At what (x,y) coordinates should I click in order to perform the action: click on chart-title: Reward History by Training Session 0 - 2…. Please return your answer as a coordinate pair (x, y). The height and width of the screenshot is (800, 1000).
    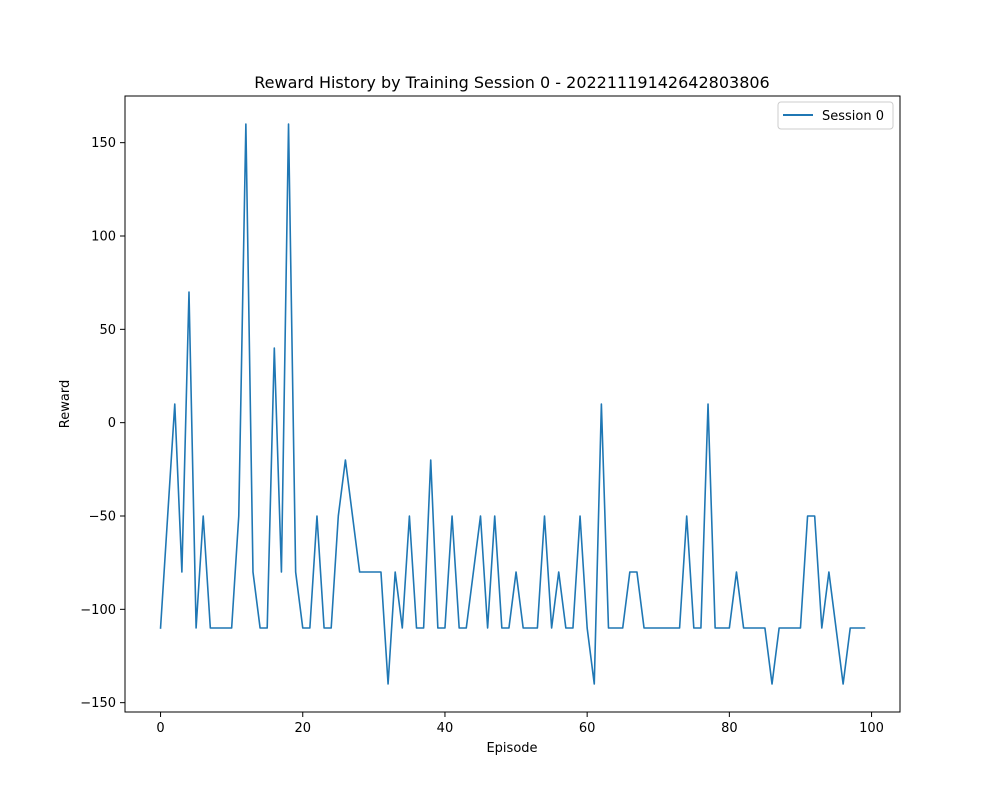
    Looking at the image, I should click on (511, 82).